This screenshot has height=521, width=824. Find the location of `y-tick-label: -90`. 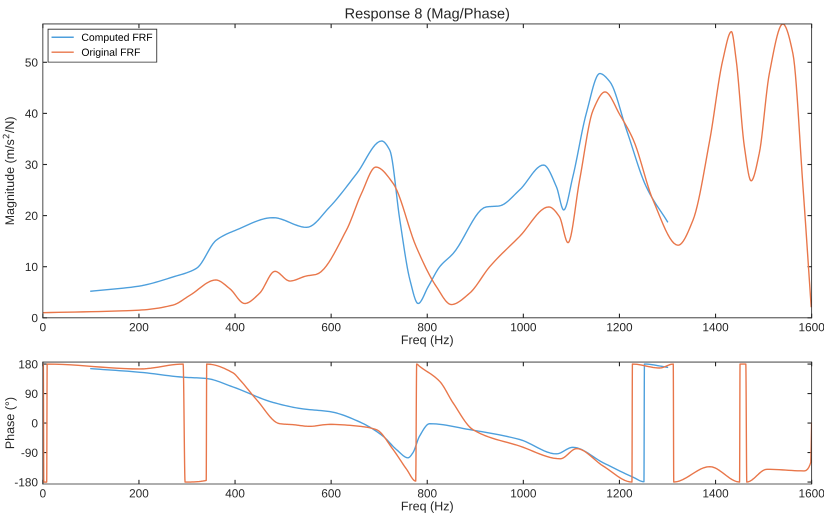

y-tick-label: -90 is located at coordinates (29, 452).